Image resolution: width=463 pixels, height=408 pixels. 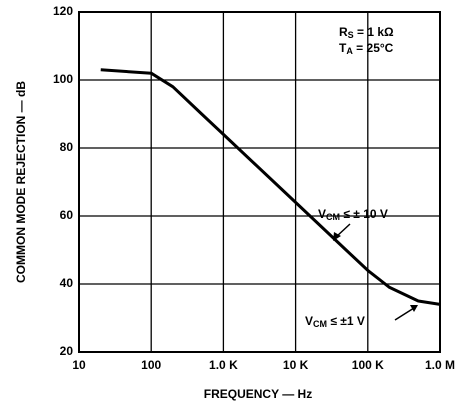 I want to click on y-tick-label: 40, so click(x=67, y=283).